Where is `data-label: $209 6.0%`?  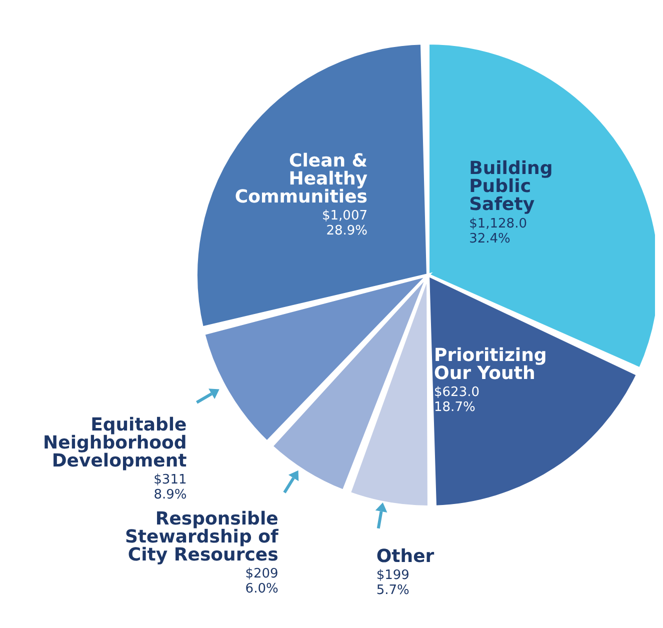 data-label: $209 6.0% is located at coordinates (261, 581).